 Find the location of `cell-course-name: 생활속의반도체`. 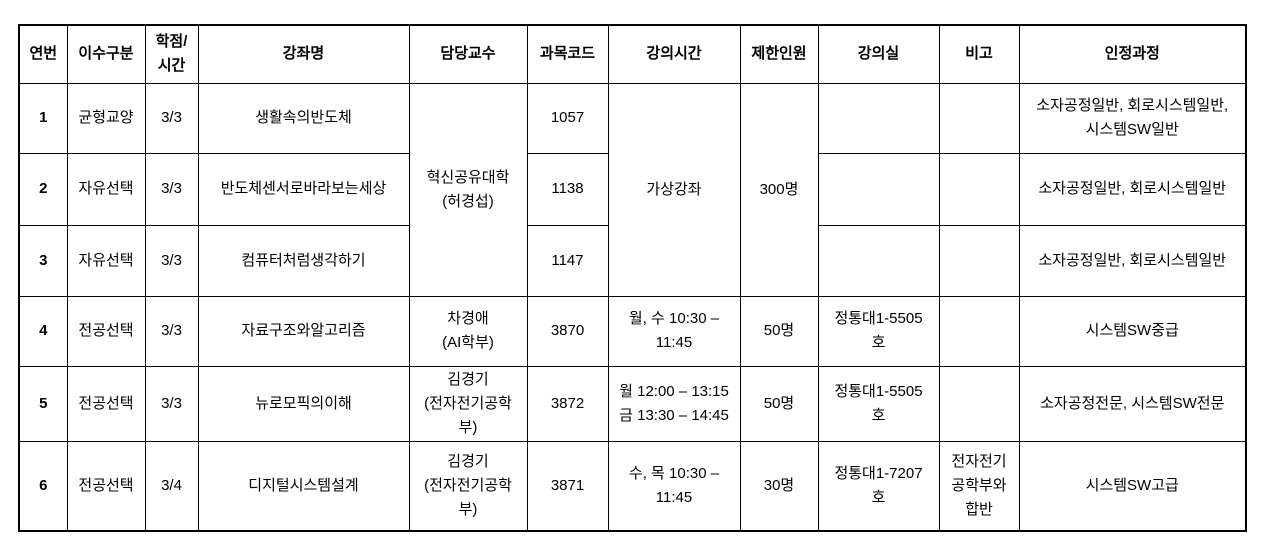

cell-course-name: 생활속의반도체 is located at coordinates (303, 118).